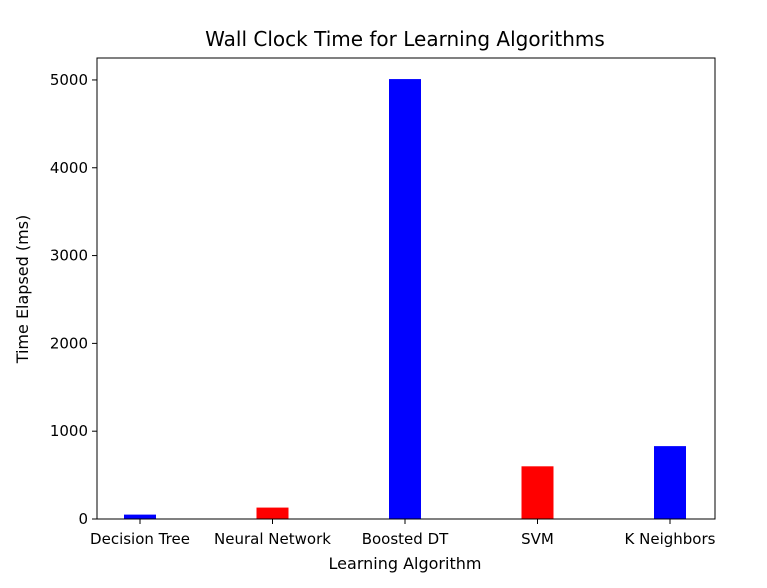 The height and width of the screenshot is (588, 767). Describe the element at coordinates (69, 431) in the screenshot. I see `y-tick-label: 1000` at that location.